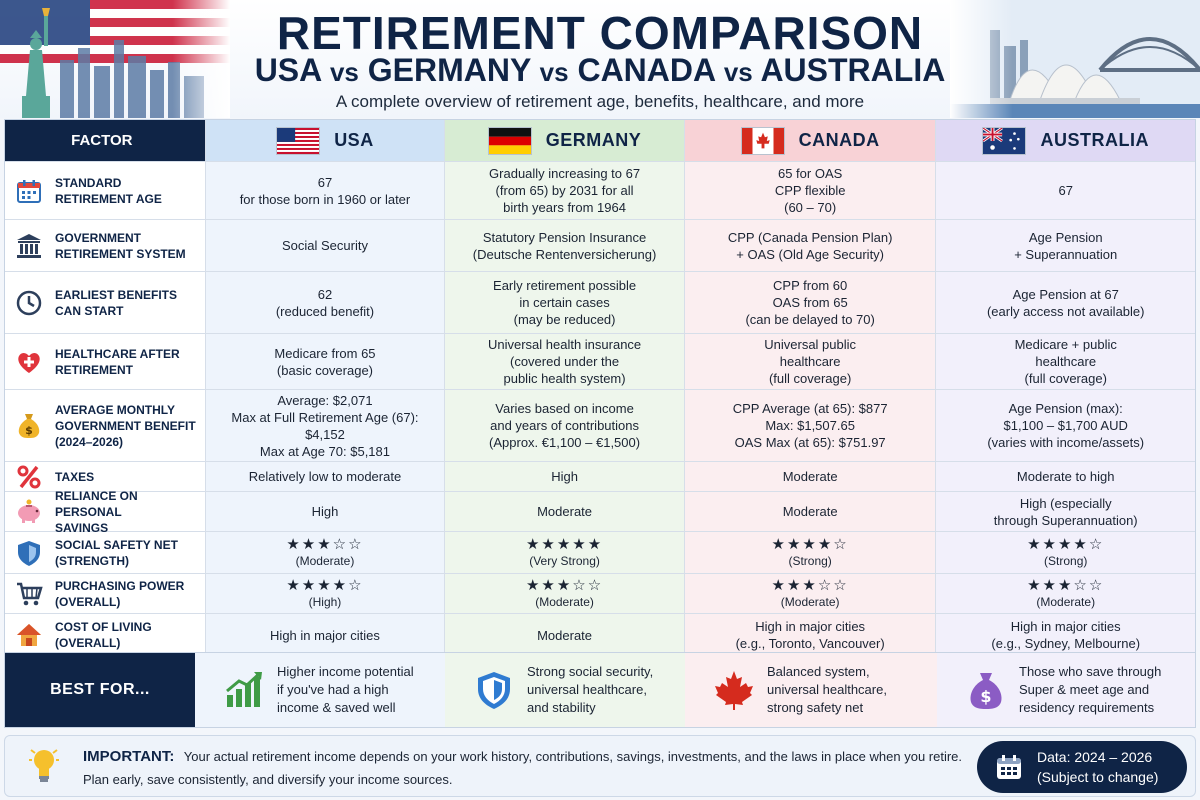  What do you see at coordinates (646, 70) in the screenshot?
I see `subtitle-canada: CANADA` at bounding box center [646, 70].